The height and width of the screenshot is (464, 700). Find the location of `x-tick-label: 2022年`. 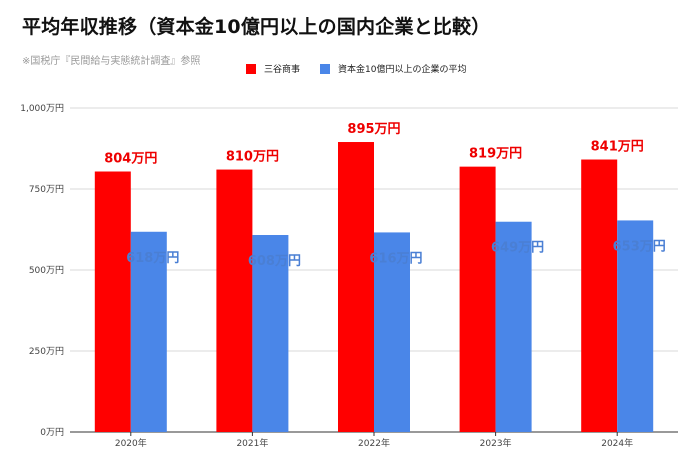

x-tick-label: 2022年 is located at coordinates (374, 443).